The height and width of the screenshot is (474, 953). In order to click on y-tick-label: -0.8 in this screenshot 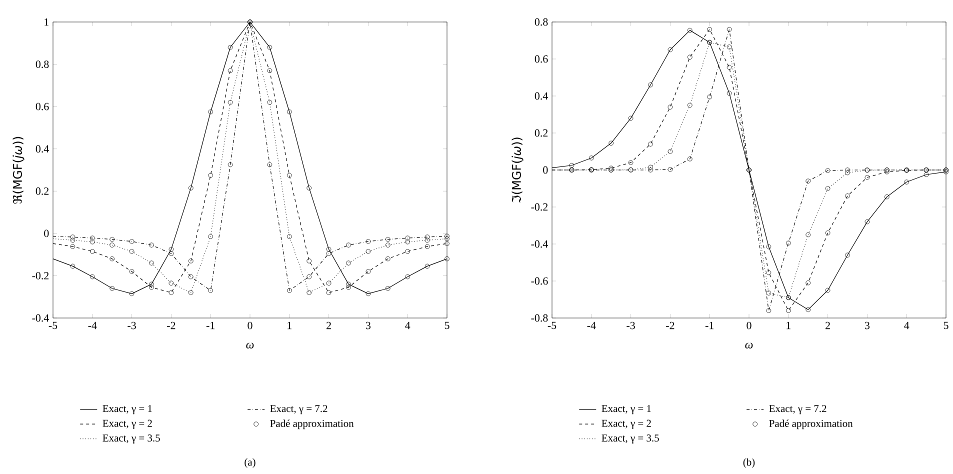, I will do `click(539, 318)`.